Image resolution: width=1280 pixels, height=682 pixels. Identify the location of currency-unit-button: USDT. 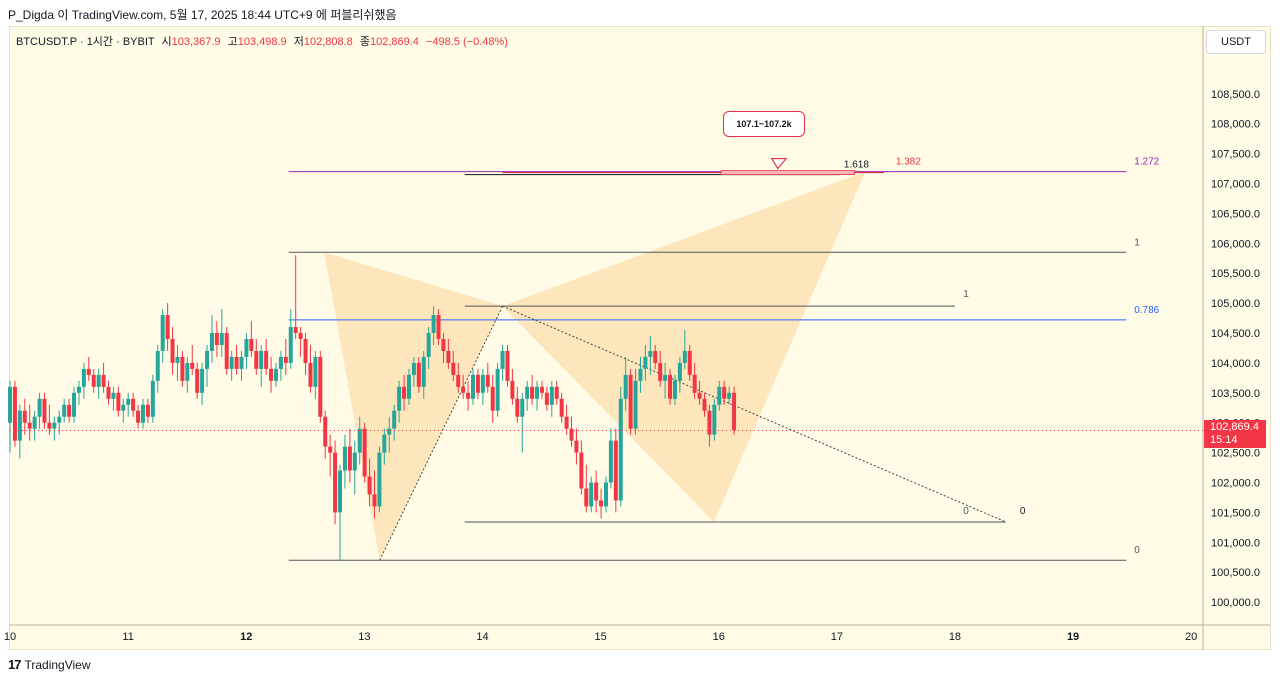
(1236, 42).